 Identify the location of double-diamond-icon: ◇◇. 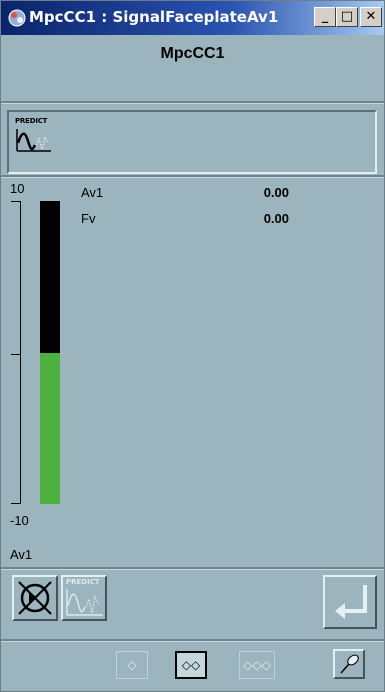
(191, 665).